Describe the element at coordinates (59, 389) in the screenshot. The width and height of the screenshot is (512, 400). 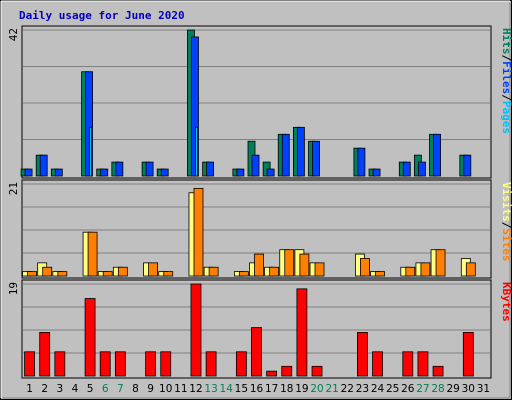
I see `x-tick-label-day-3: 3` at that location.